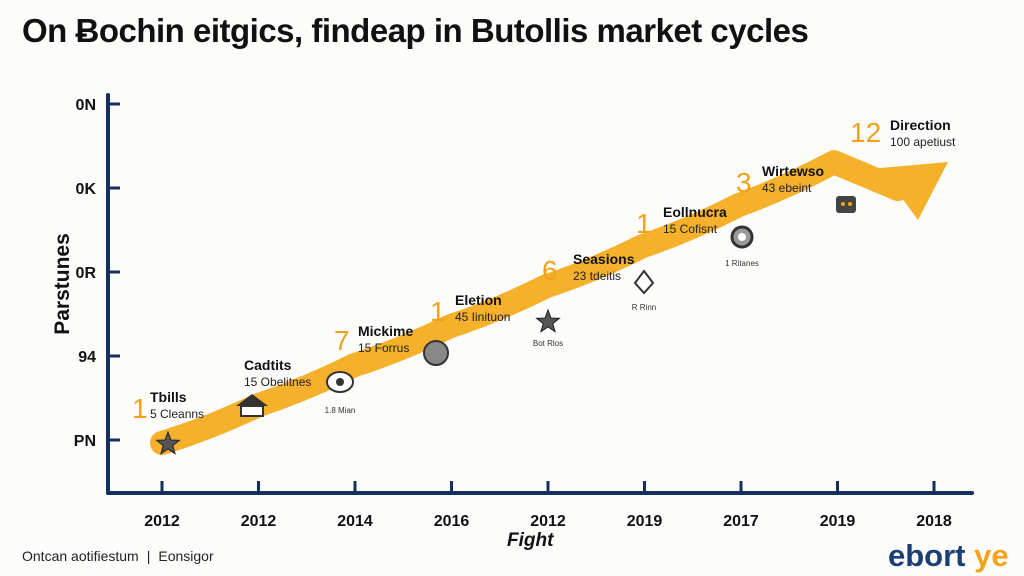 Image resolution: width=1024 pixels, height=576 pixels. I want to click on gear-hub-icon, so click(742, 237).